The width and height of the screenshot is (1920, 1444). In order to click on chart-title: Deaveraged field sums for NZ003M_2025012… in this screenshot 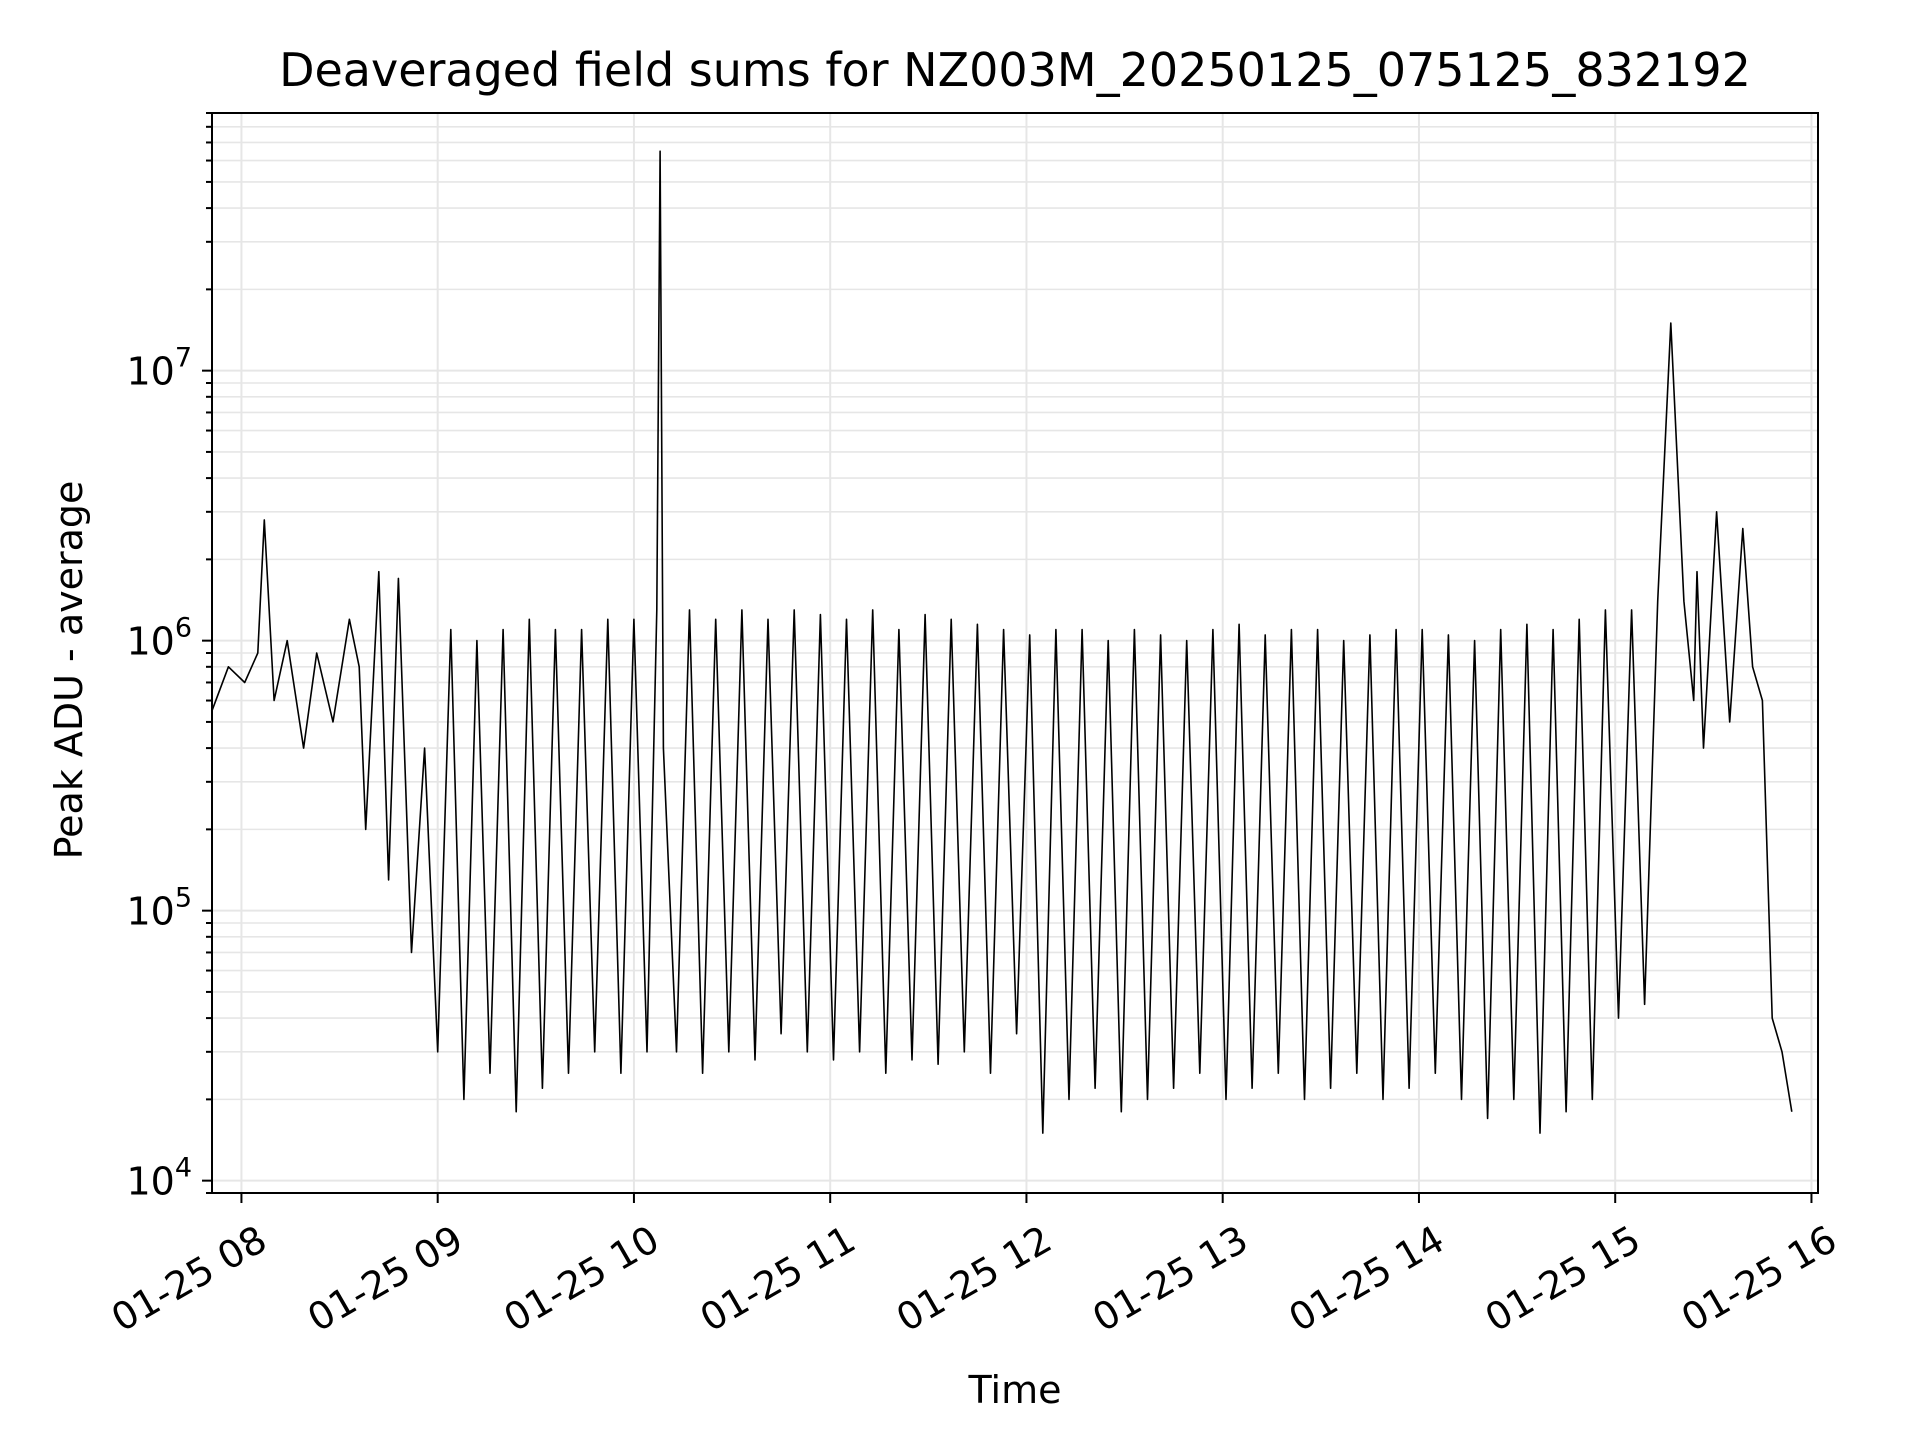, I will do `click(1015, 70)`.